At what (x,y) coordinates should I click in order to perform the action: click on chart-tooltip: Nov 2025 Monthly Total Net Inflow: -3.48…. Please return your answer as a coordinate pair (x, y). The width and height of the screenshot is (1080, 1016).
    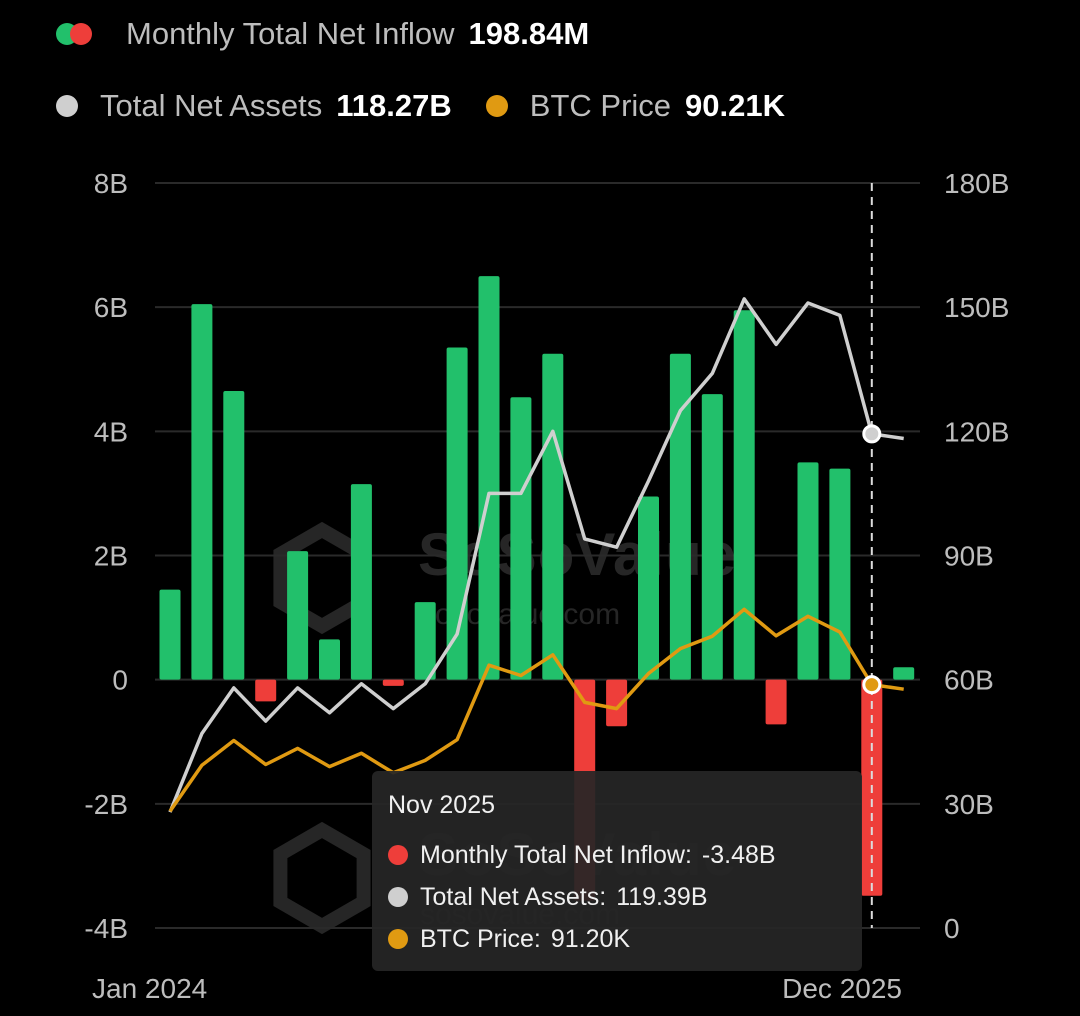
    Looking at the image, I should click on (617, 871).